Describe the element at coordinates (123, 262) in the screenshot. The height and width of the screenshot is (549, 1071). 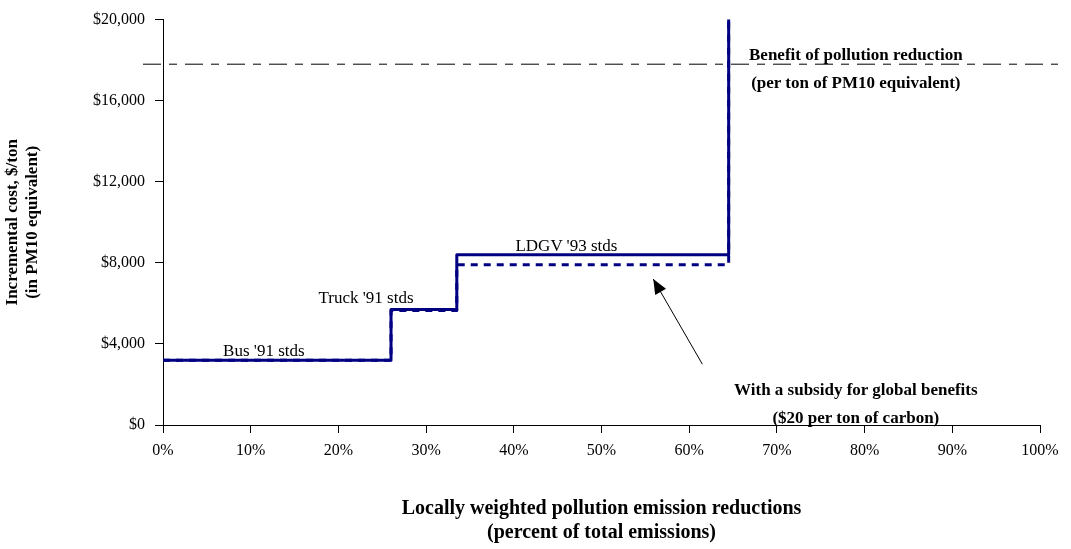
I see `y-tick-label: $8,000` at that location.